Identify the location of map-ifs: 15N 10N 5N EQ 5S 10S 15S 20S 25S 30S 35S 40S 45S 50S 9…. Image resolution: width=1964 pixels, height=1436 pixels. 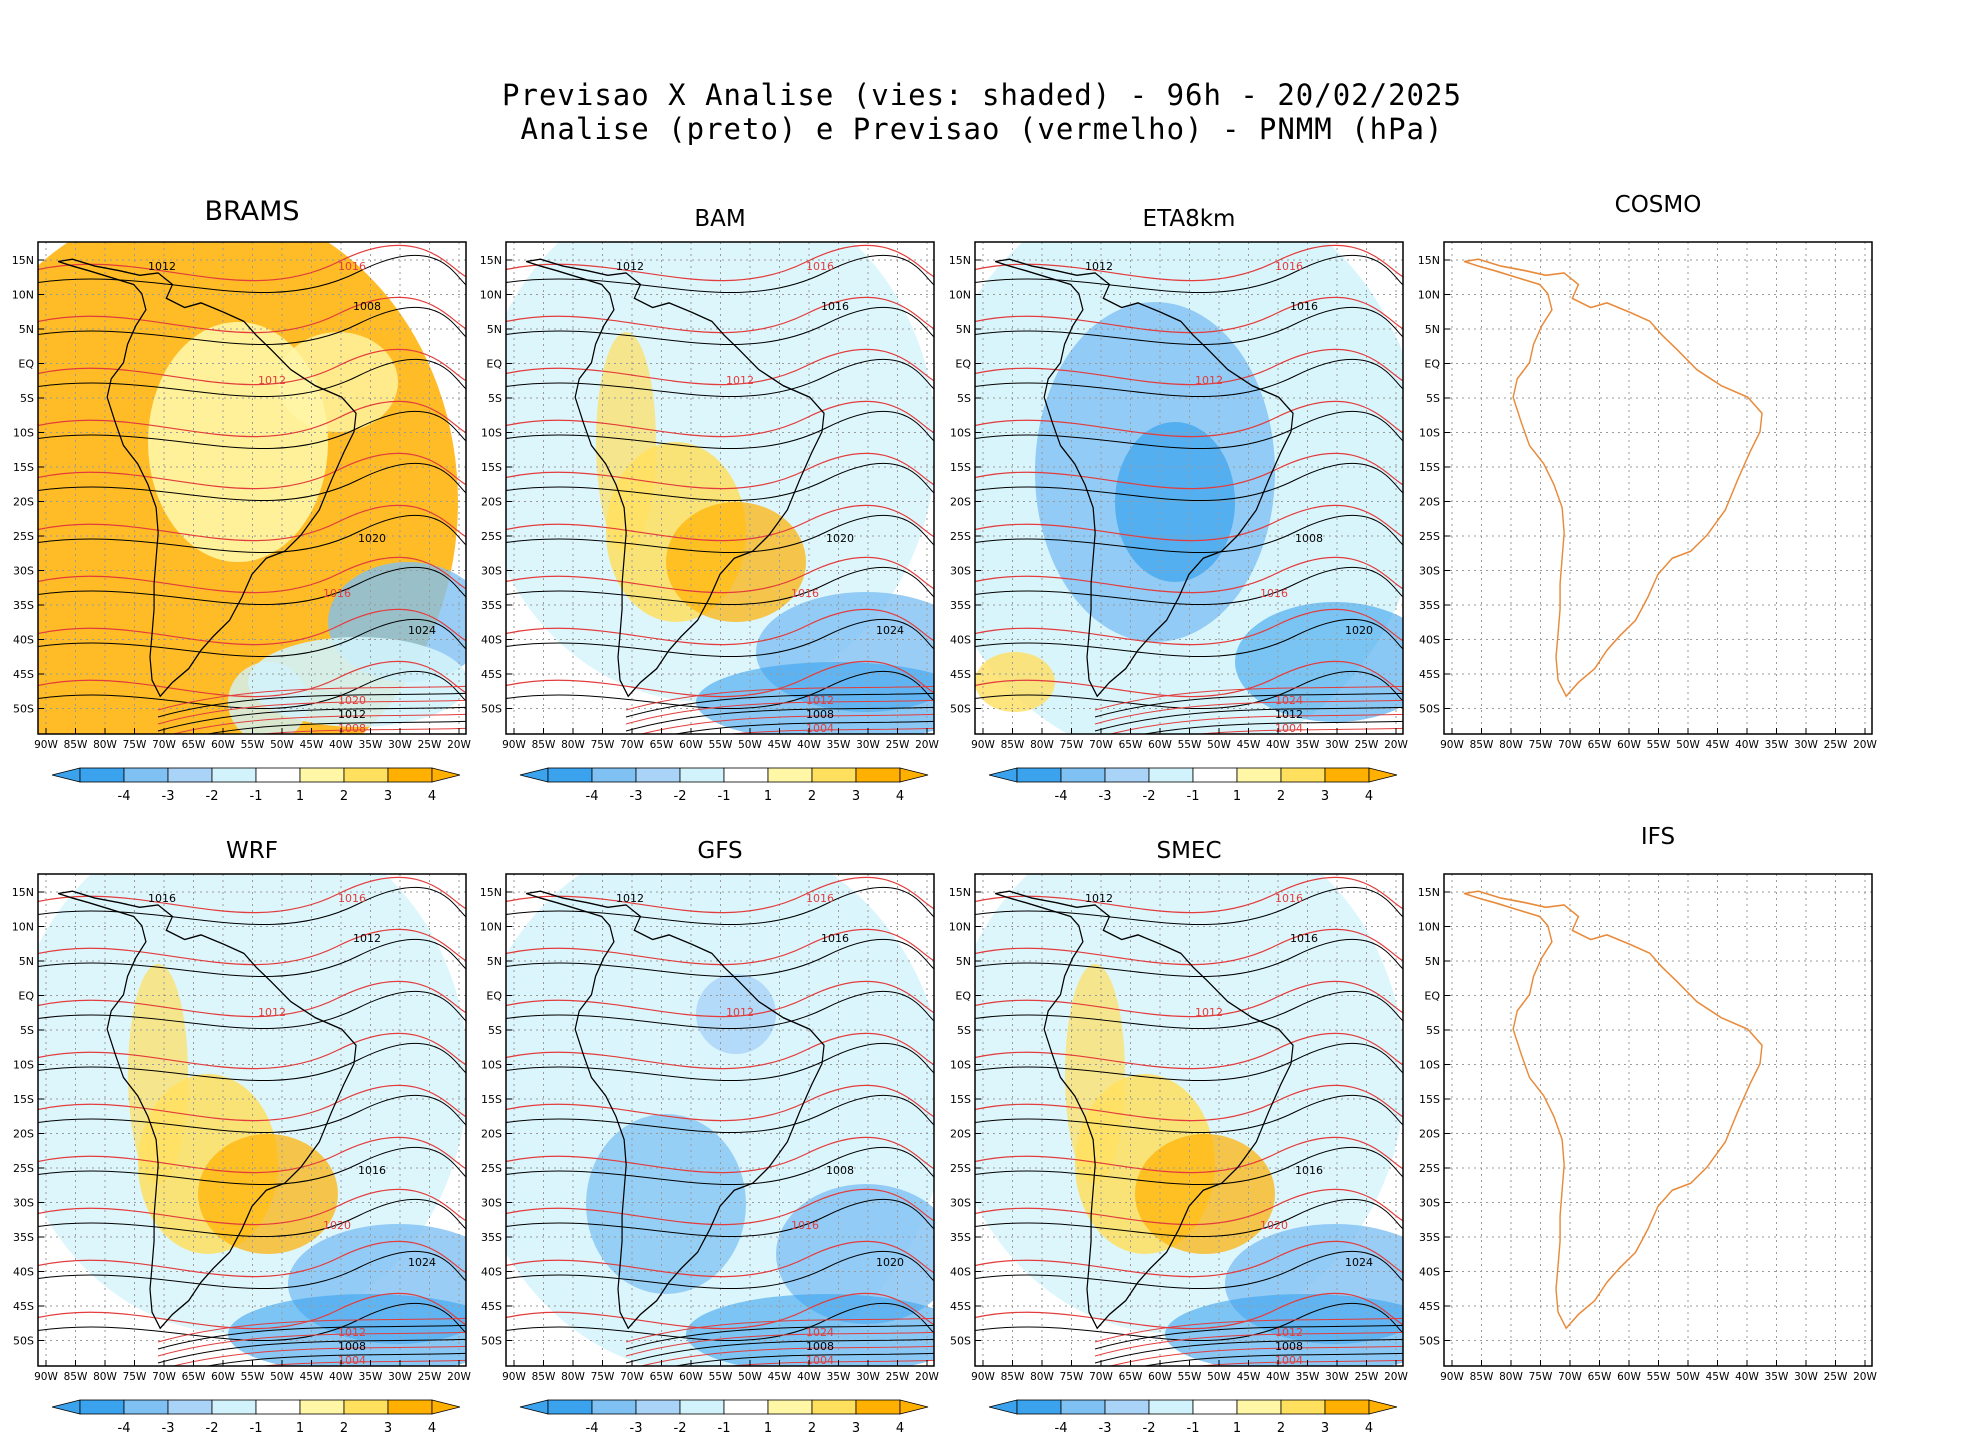
(1647, 1128).